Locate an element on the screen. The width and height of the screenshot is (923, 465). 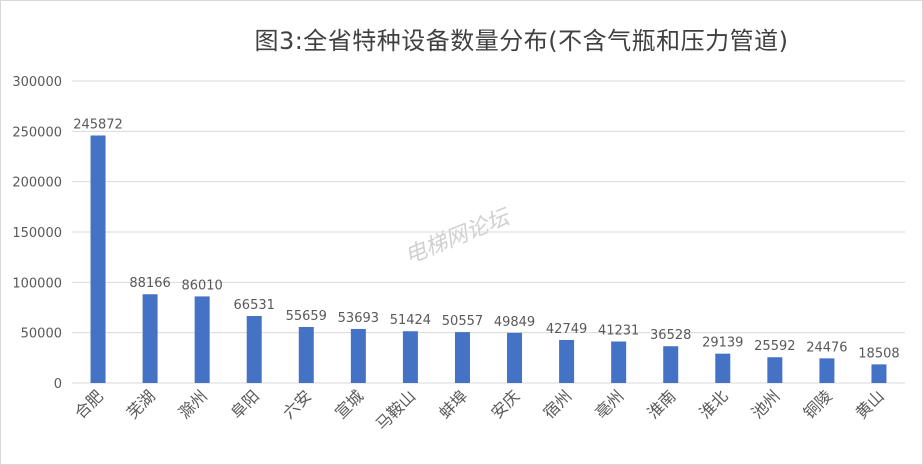
y-tick-label: 300000 is located at coordinates (37, 82).